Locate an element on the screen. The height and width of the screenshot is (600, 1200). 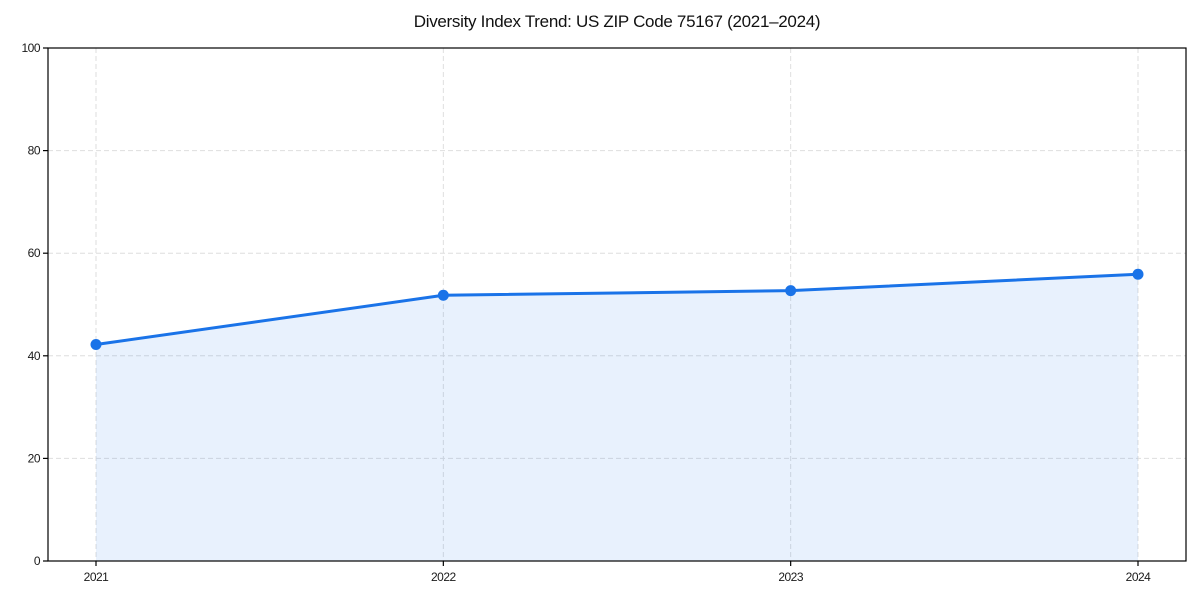
y-tick-label: 60 is located at coordinates (34, 253).